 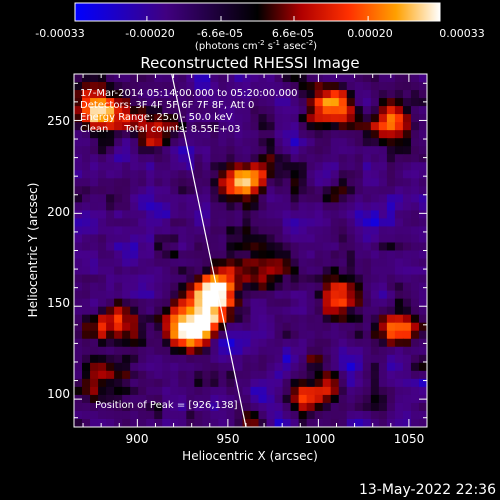 What do you see at coordinates (156, 117) in the screenshot?
I see `info-energy-range: Energy Range: 25.0 - 50.0 keV` at bounding box center [156, 117].